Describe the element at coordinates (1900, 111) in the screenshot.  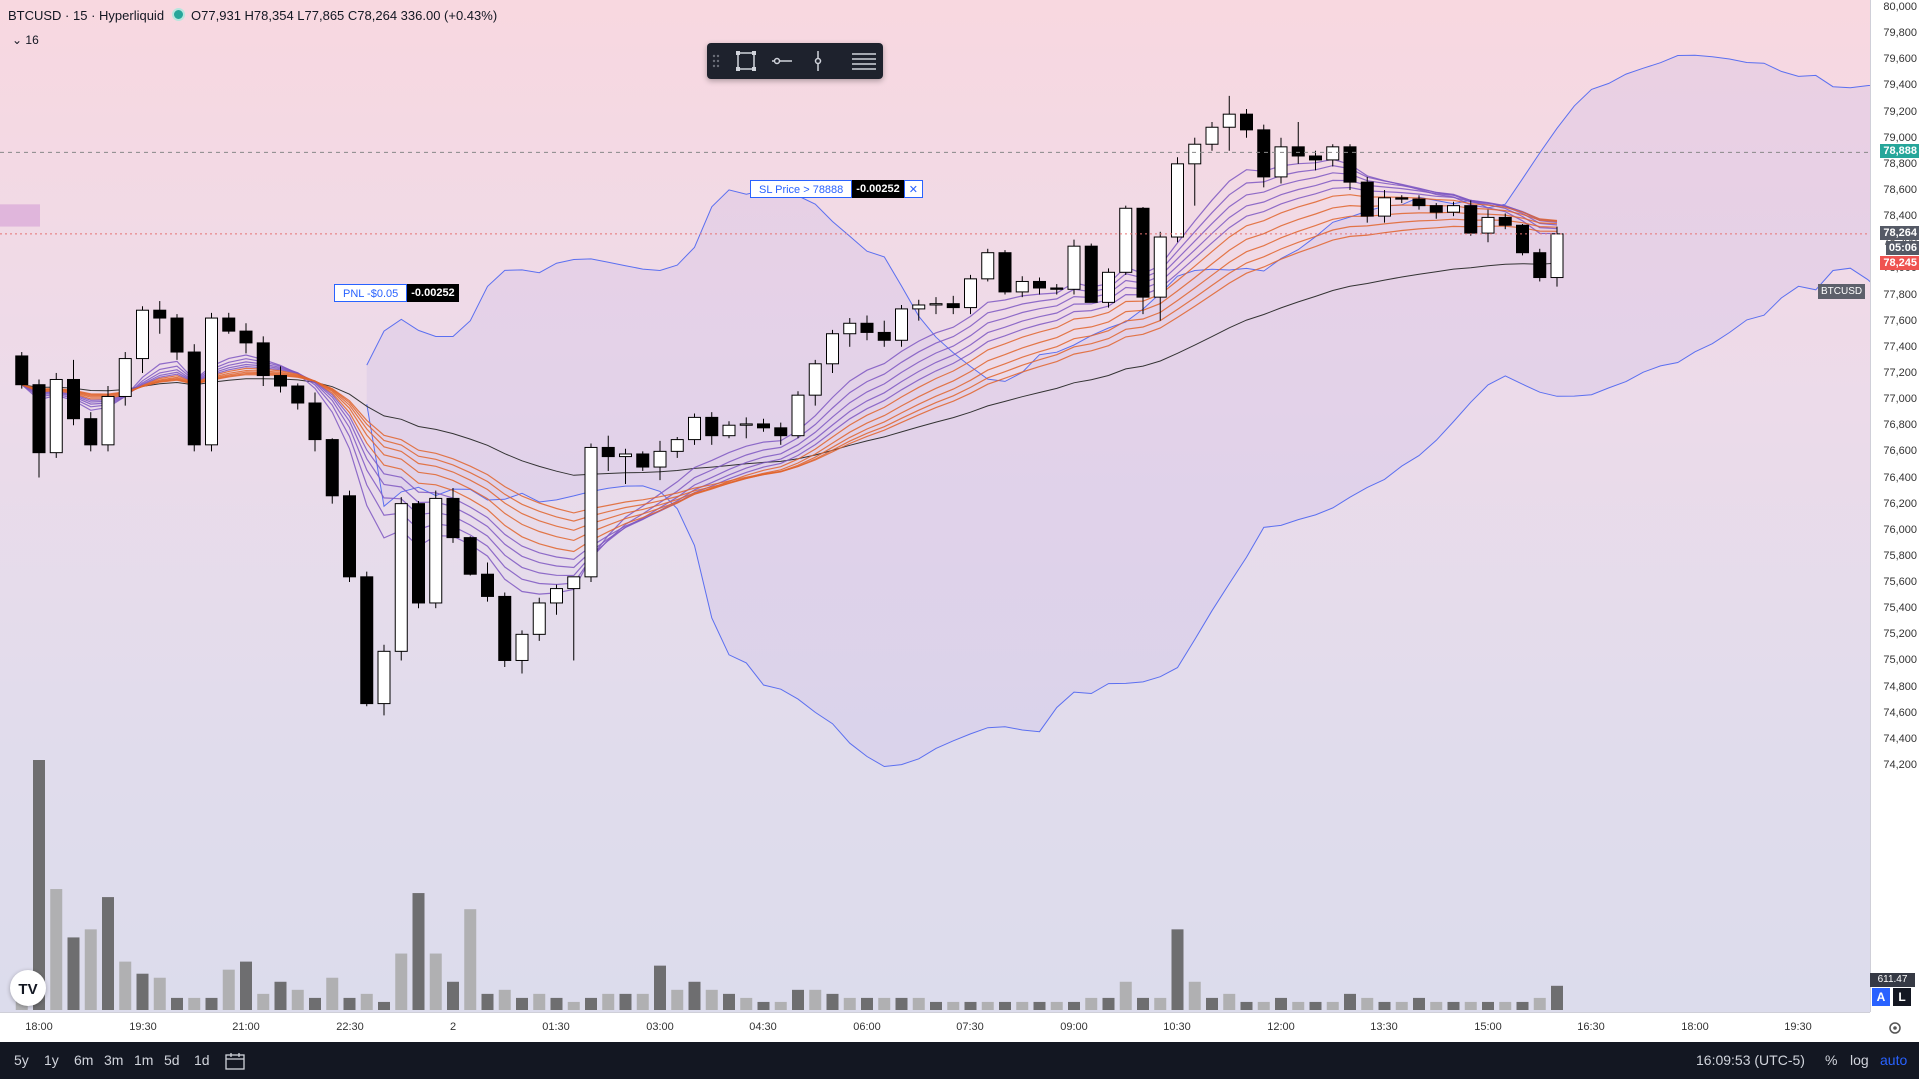
I see `price-tick-label: 79,200` at that location.